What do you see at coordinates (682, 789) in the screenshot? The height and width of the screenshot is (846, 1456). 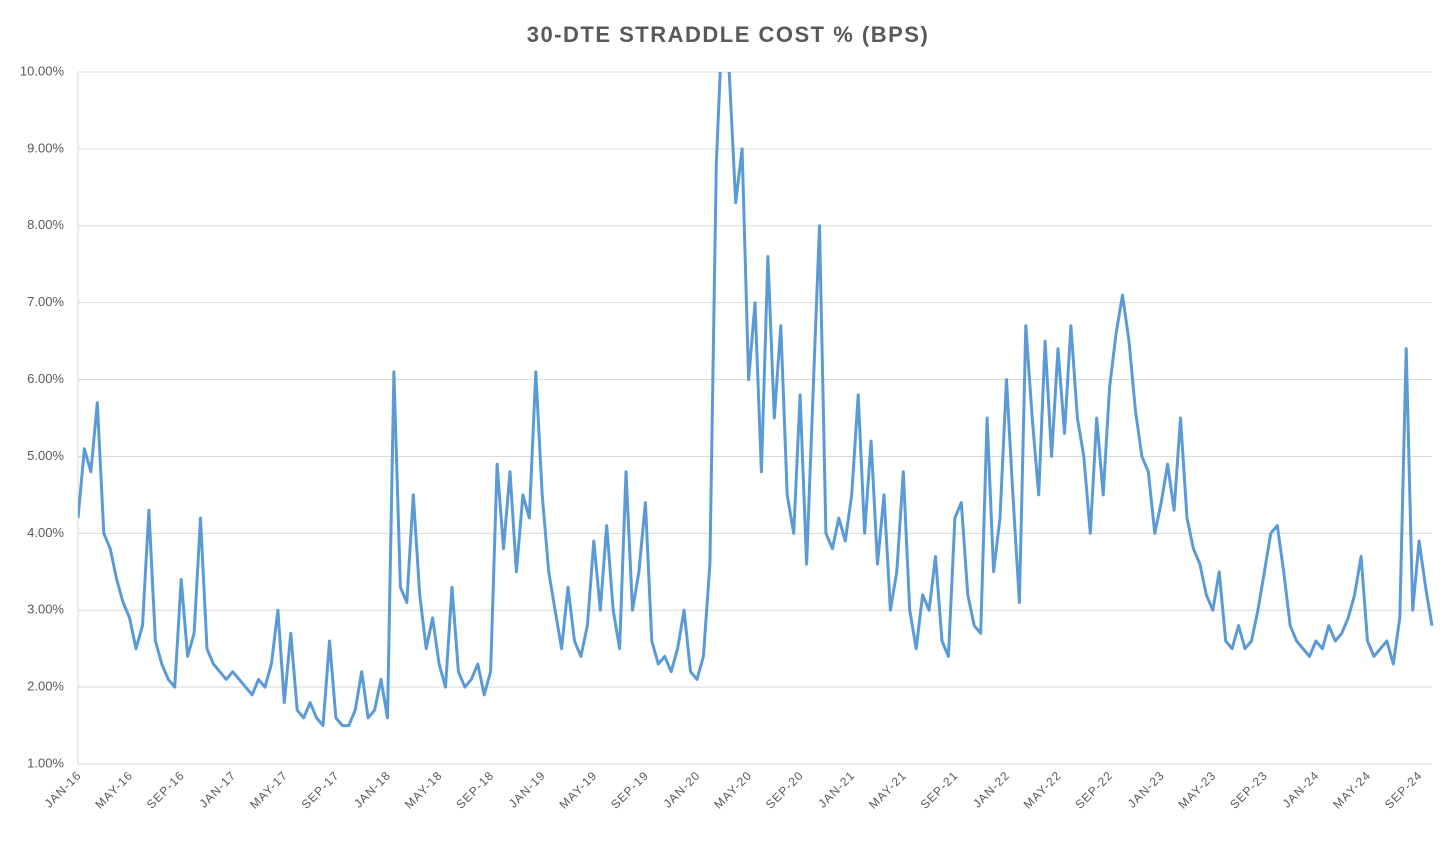 I see `x-tick-label: JAN-20` at bounding box center [682, 789].